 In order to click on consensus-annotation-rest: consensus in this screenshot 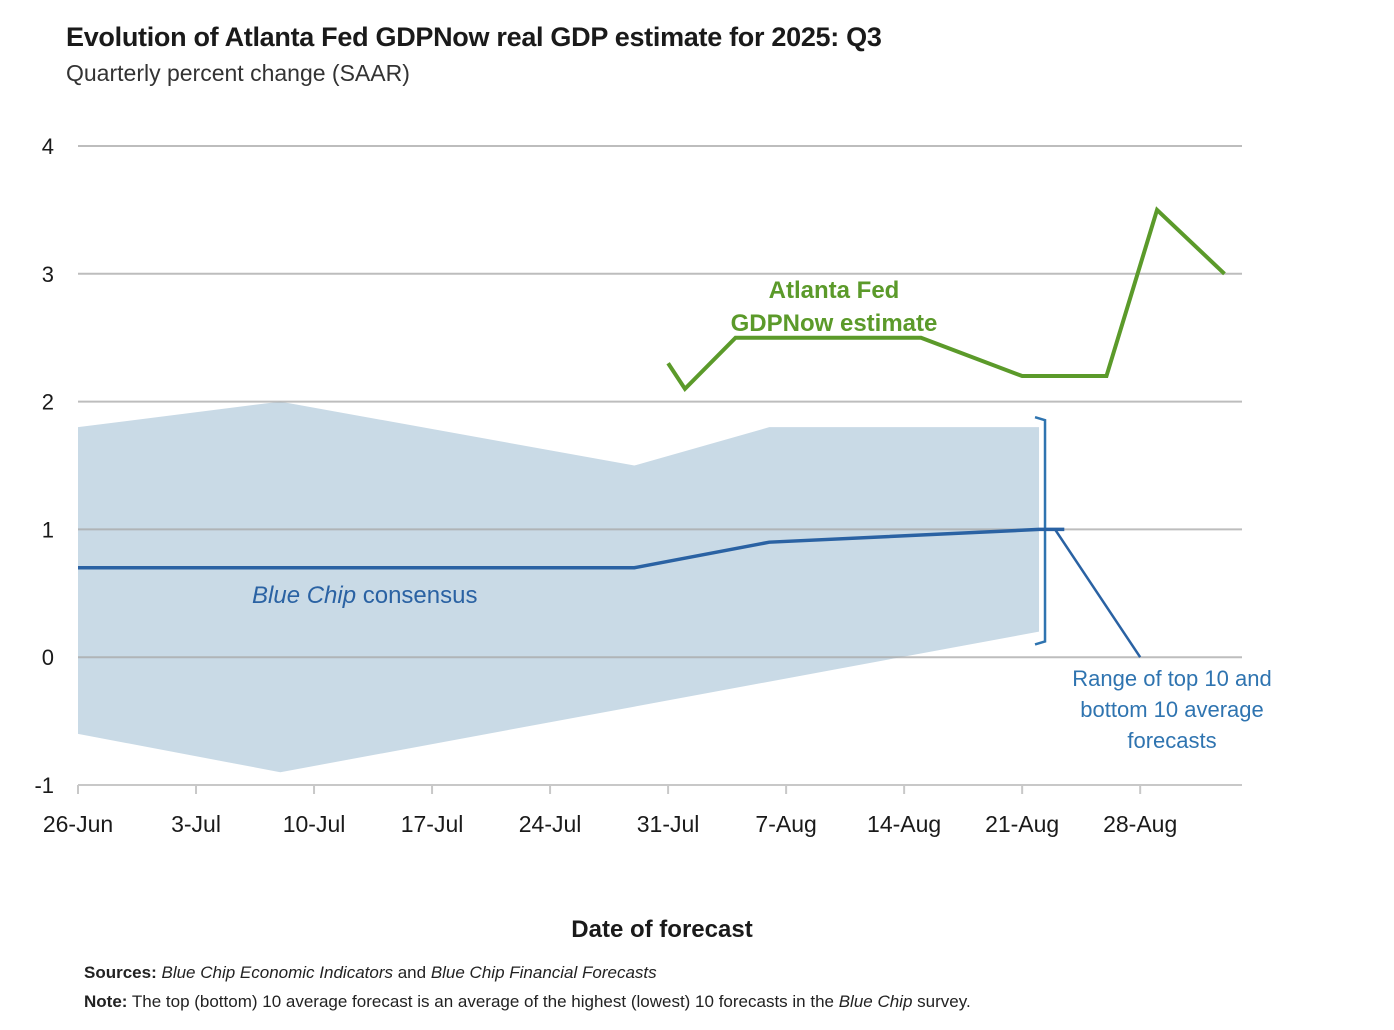, I will do `click(416, 595)`.